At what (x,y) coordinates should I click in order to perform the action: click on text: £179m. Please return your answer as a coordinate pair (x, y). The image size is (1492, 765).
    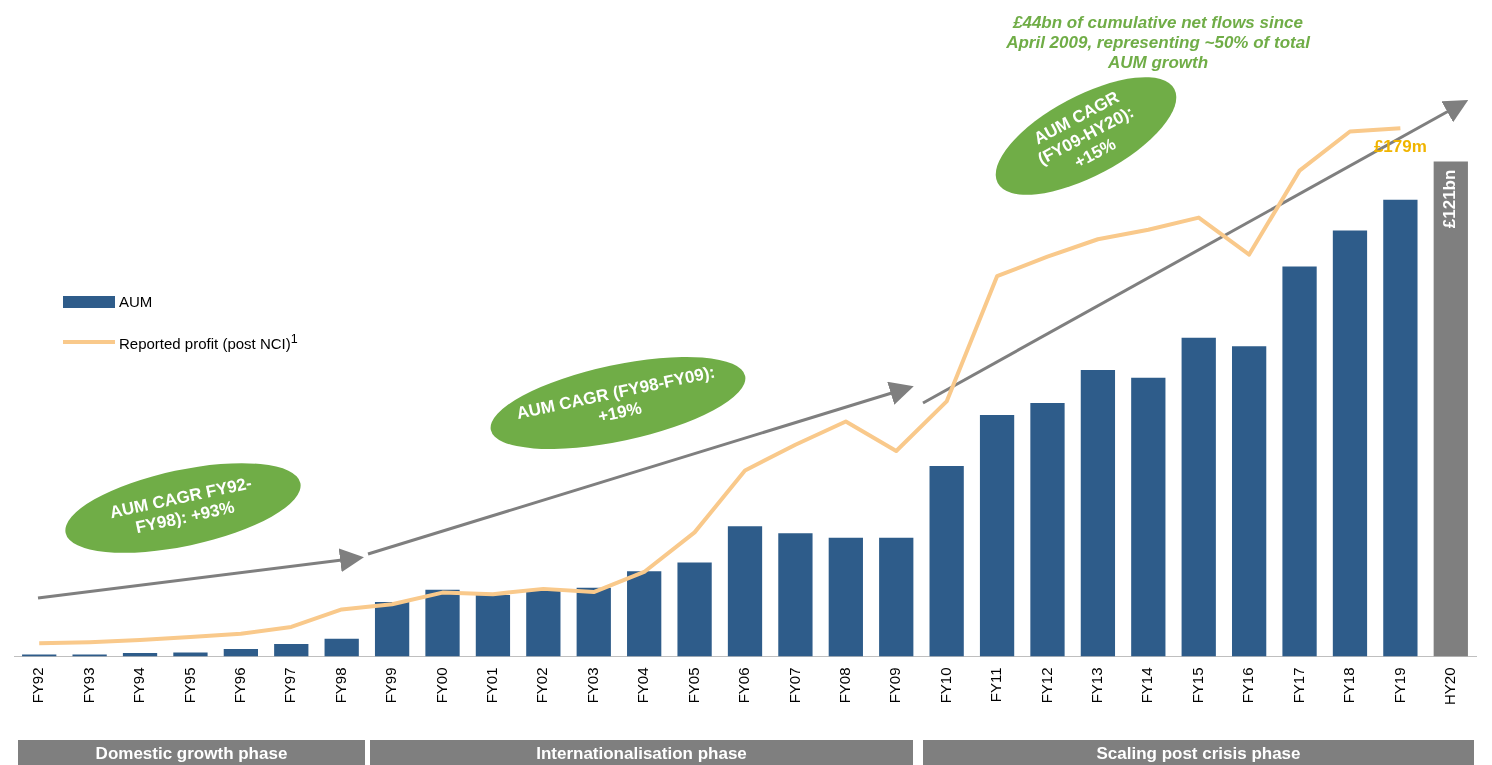
    Looking at the image, I should click on (1400, 146).